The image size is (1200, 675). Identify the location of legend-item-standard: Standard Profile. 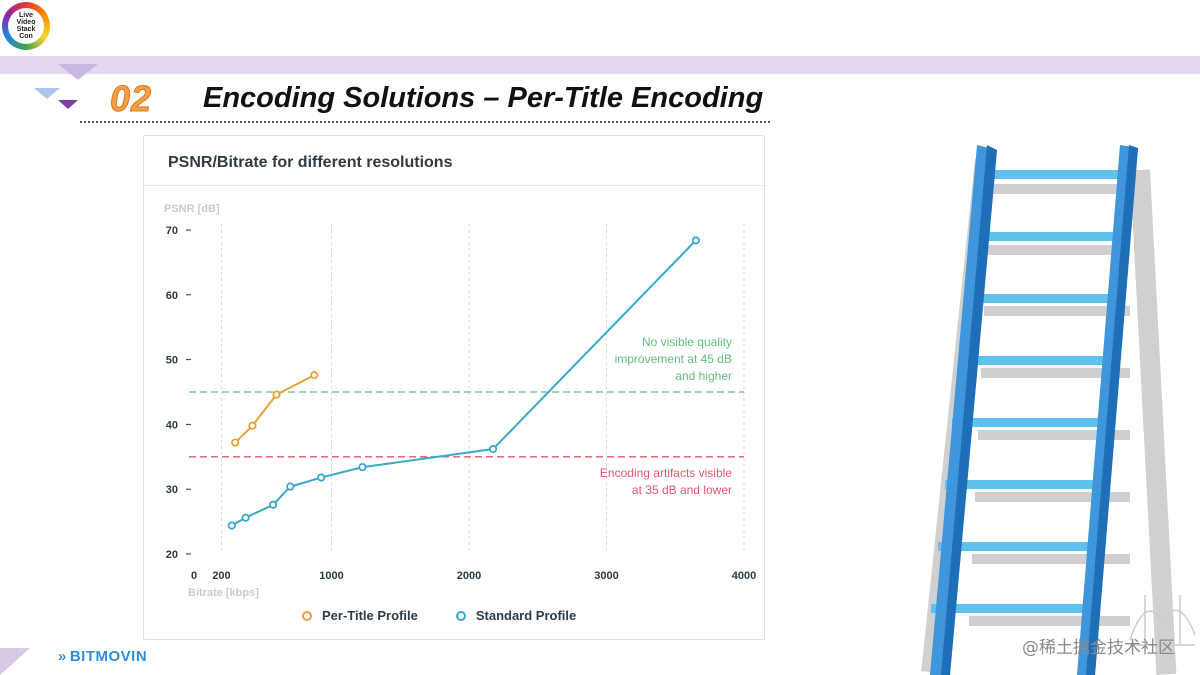
(516, 615).